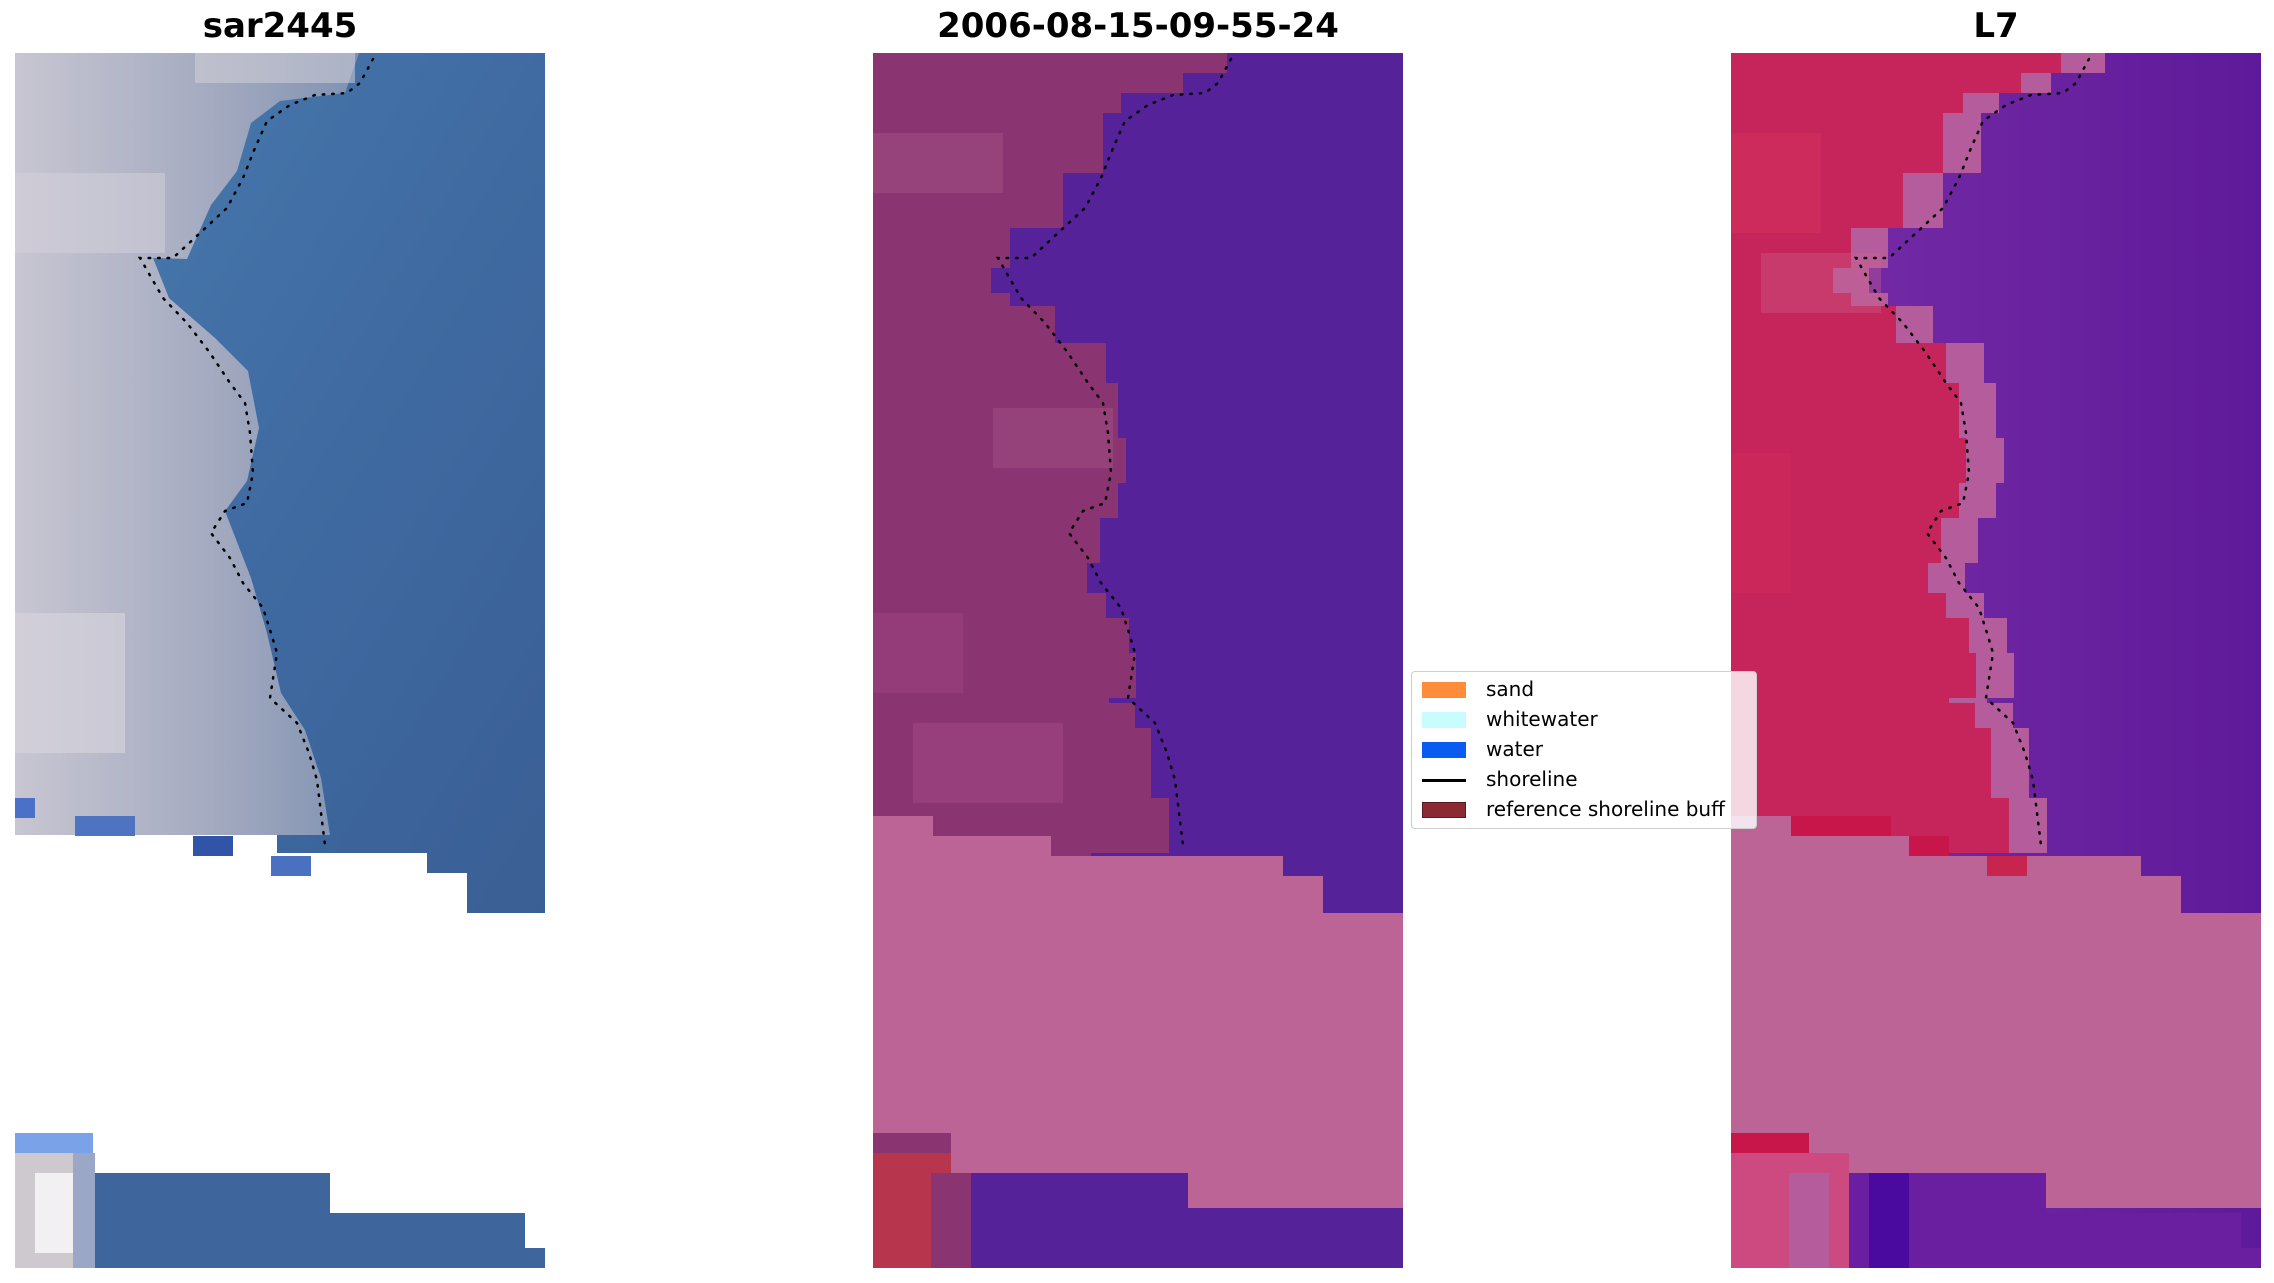 This screenshot has width=2274, height=1283. I want to click on legend-label-water: water, so click(1514, 749).